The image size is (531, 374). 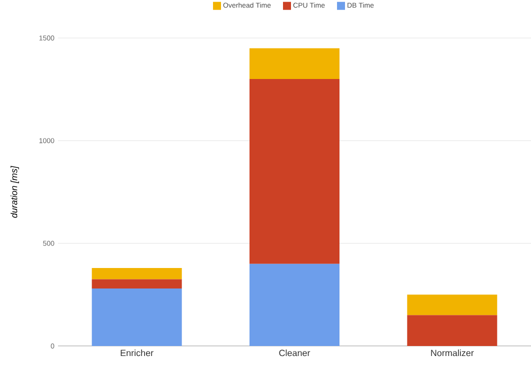 I want to click on y-axis-title: duration [ms], so click(x=14, y=192).